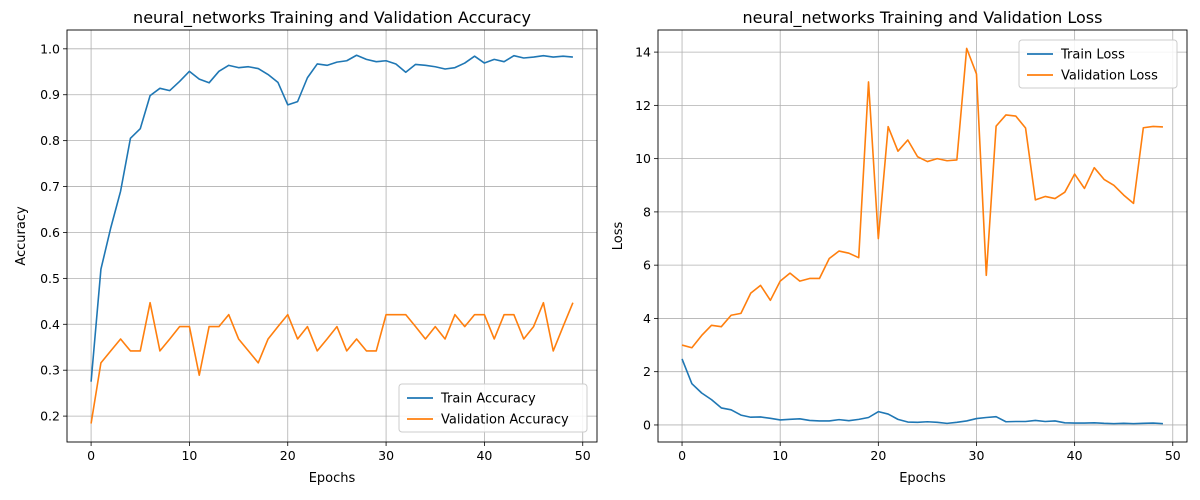 The height and width of the screenshot is (500, 1200). What do you see at coordinates (643, 105) in the screenshot?
I see `y-tick-label: 12` at bounding box center [643, 105].